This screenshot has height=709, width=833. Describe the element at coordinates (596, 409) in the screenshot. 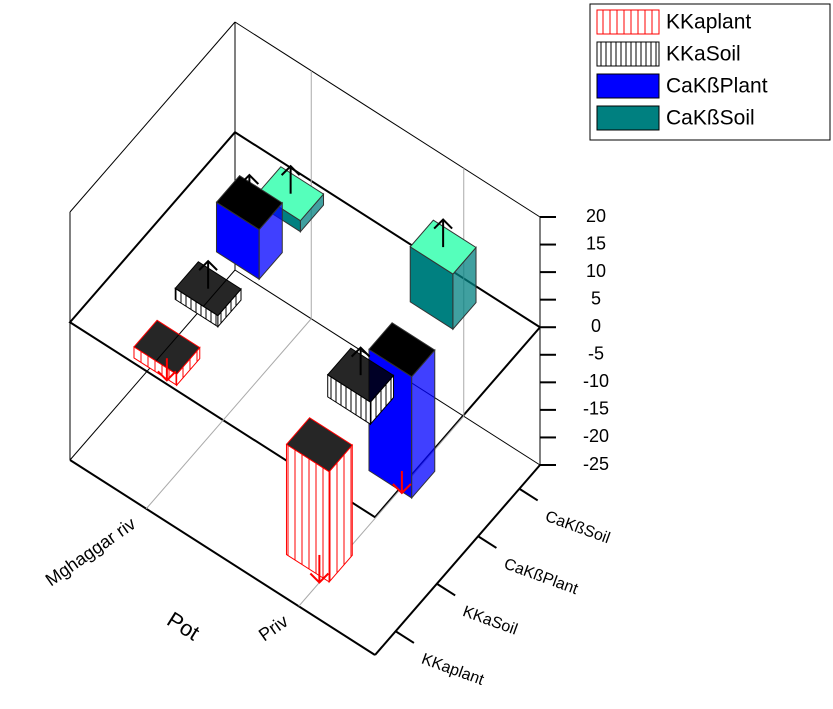

I see `y-tick-label: -15` at that location.